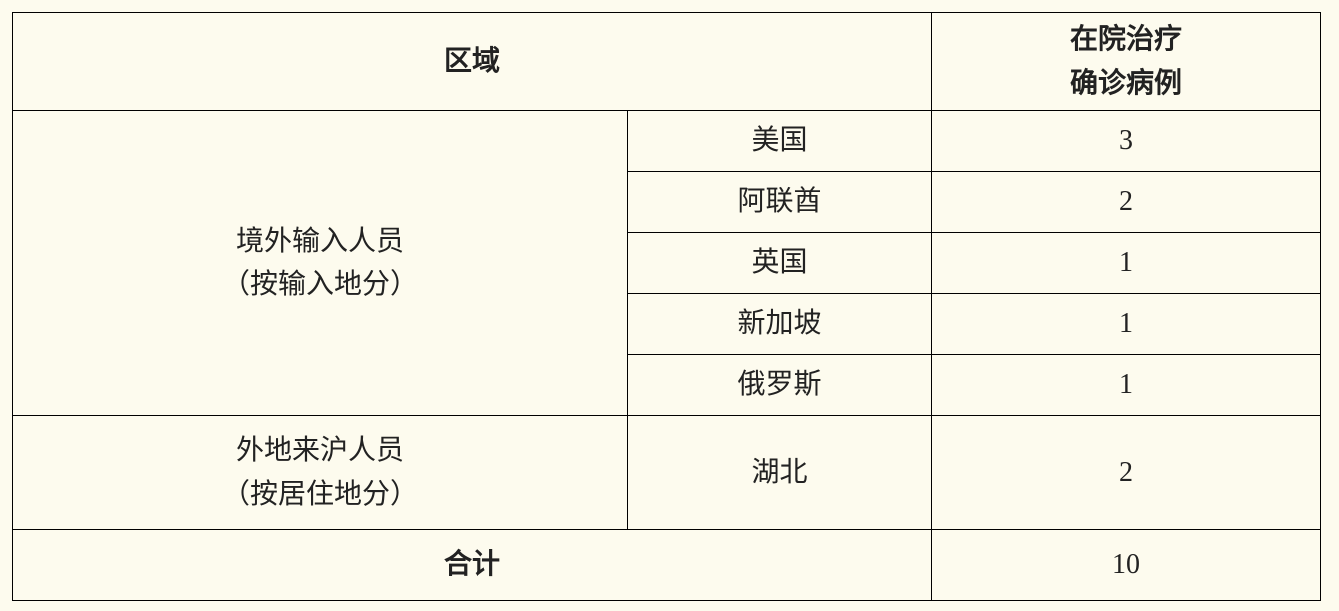  I want to click on group-line: （按居住地分）, so click(319, 494).